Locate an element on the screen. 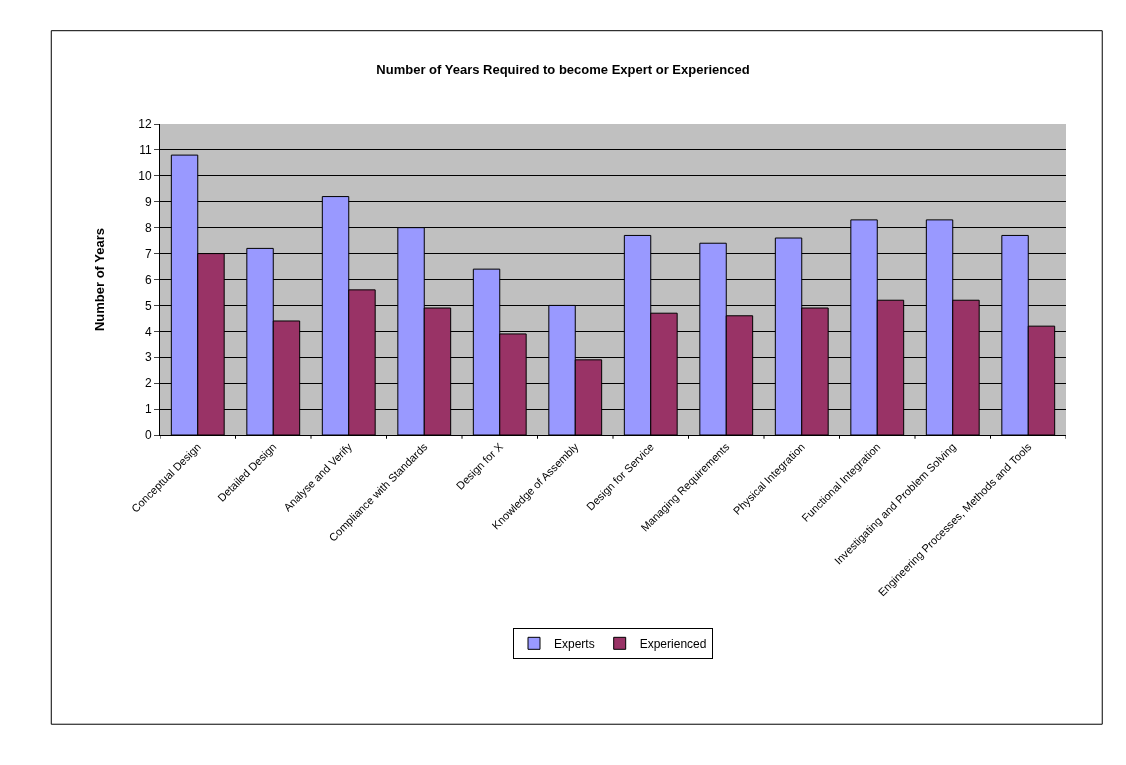 This screenshot has width=1126, height=765. y-tick-label: 8 is located at coordinates (148, 227).